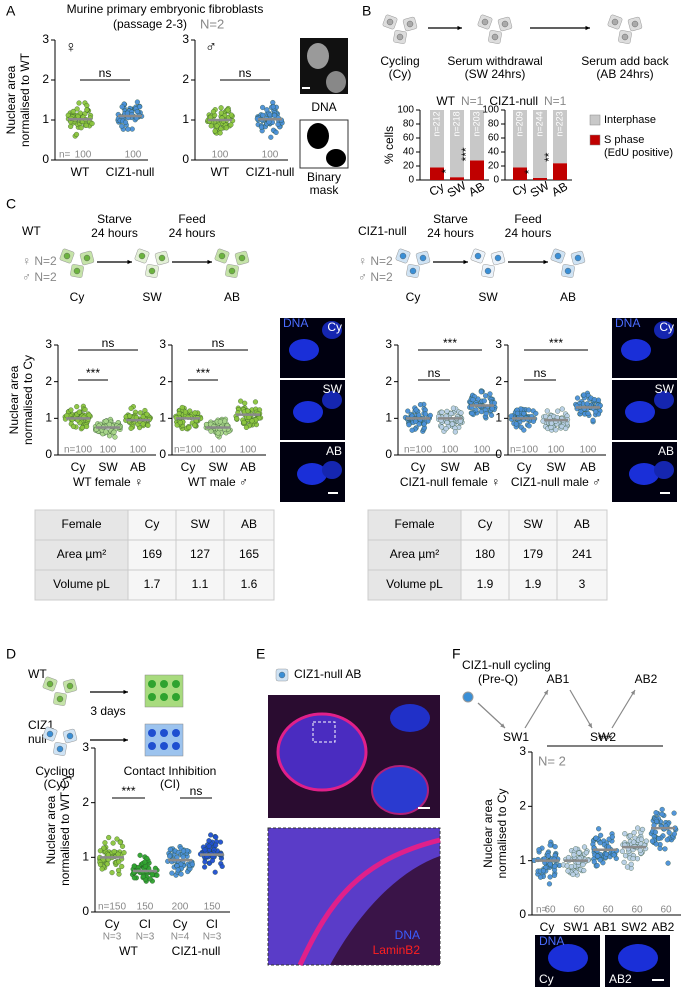  Describe the element at coordinates (152, 584) in the screenshot. I see `table-text: 1.7` at that location.